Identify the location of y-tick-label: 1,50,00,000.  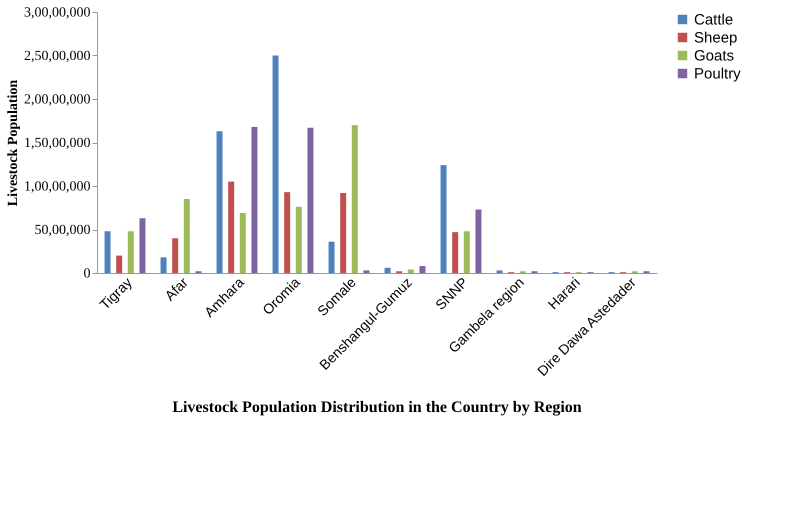
(57, 143).